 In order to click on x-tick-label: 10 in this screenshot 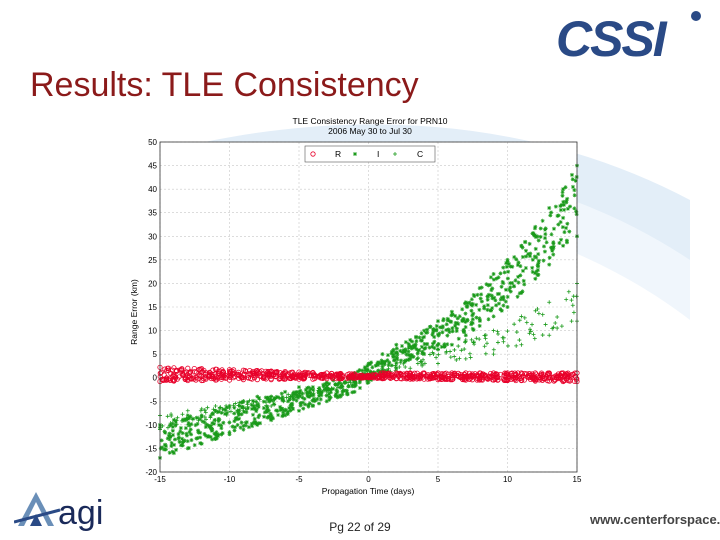, I will do `click(507, 479)`.